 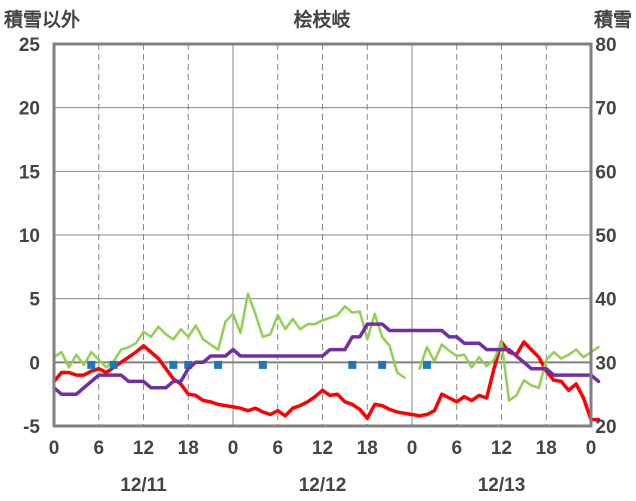 What do you see at coordinates (143, 485) in the screenshot?
I see `date-label: 12/11` at bounding box center [143, 485].